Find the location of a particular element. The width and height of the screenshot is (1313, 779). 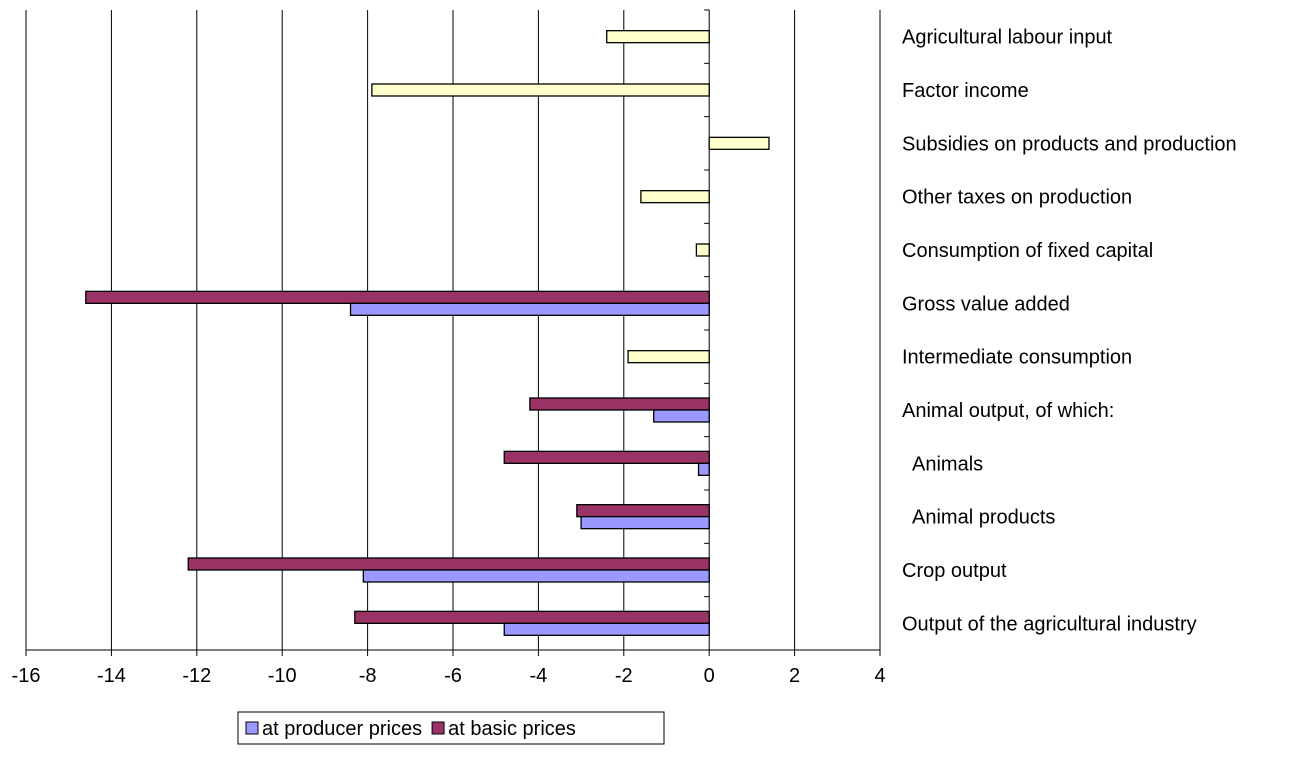

bar-series2-cat10 is located at coordinates (536, 576).